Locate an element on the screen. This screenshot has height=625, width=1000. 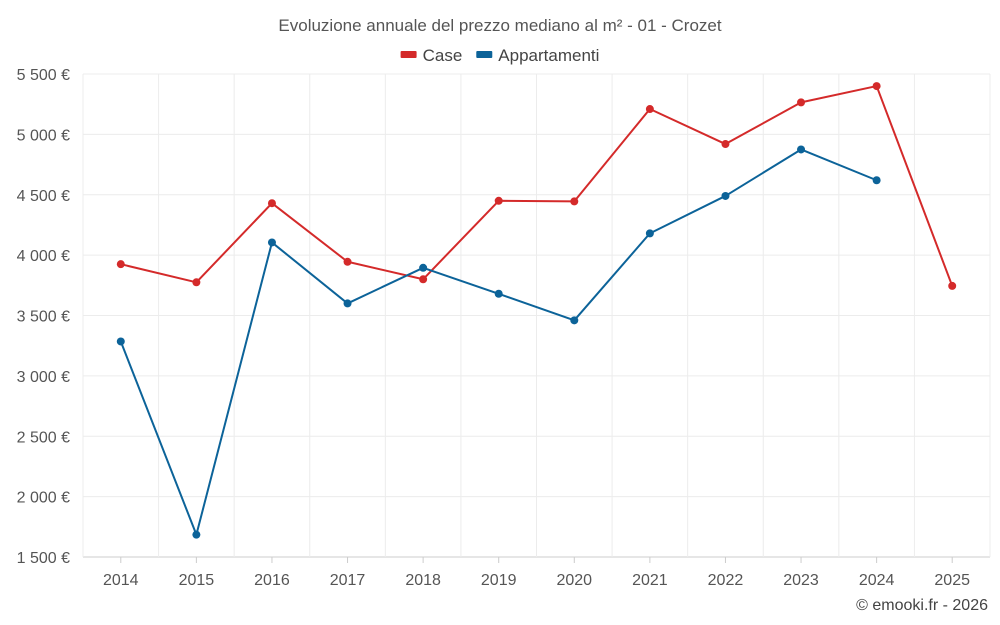
x-tick-label: 2024 is located at coordinates (877, 580).